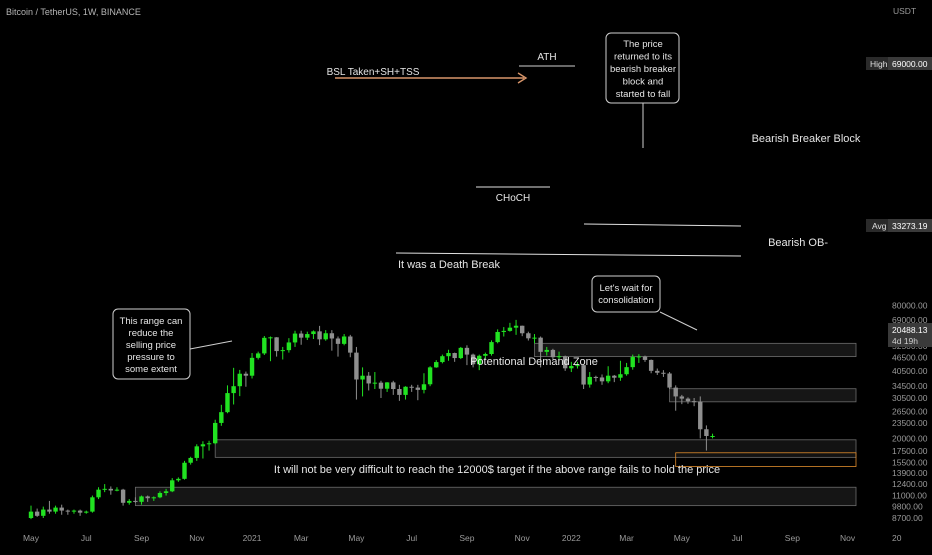 Image resolution: width=932 pixels, height=555 pixels. Describe the element at coordinates (73, 12) in the screenshot. I see `symbol-title: Bitcoin / TetherUS, 1W, BINANCE` at that location.